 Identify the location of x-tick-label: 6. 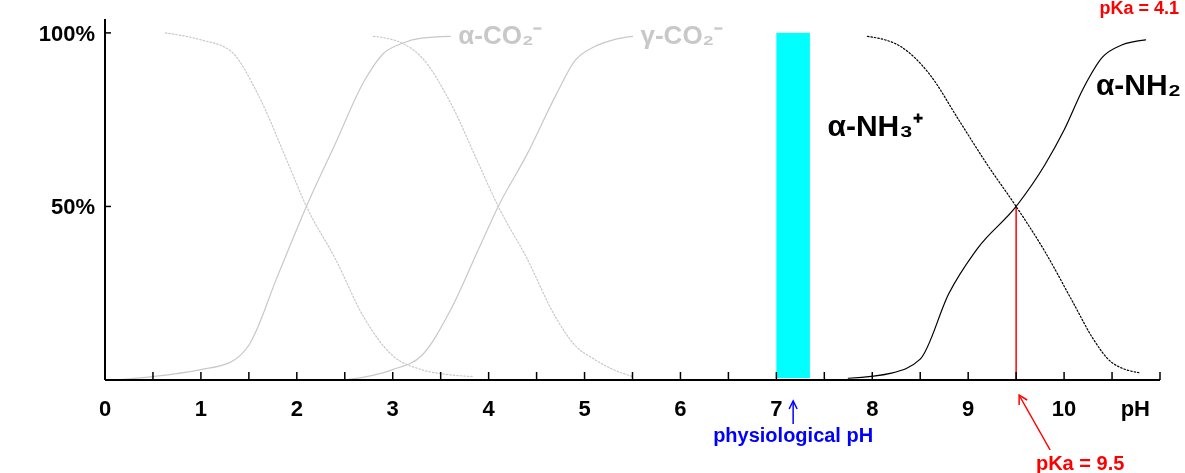
(680, 408).